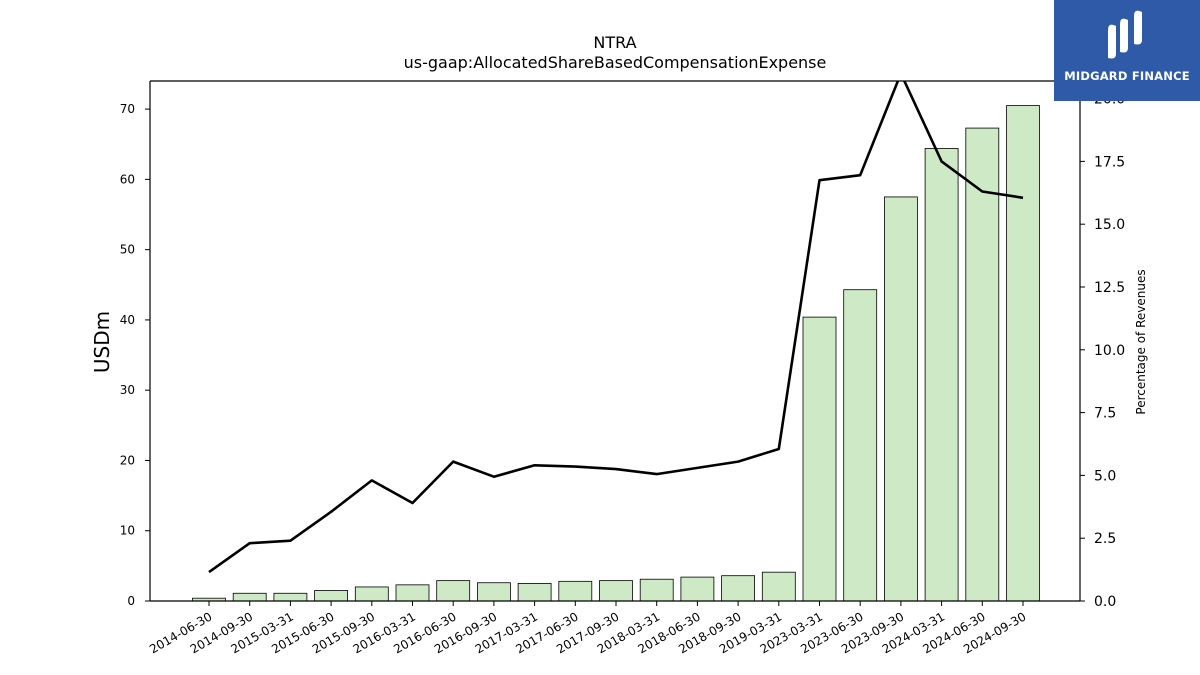  Describe the element at coordinates (1109, 288) in the screenshot. I see `right-tick-label: 12.5` at that location.